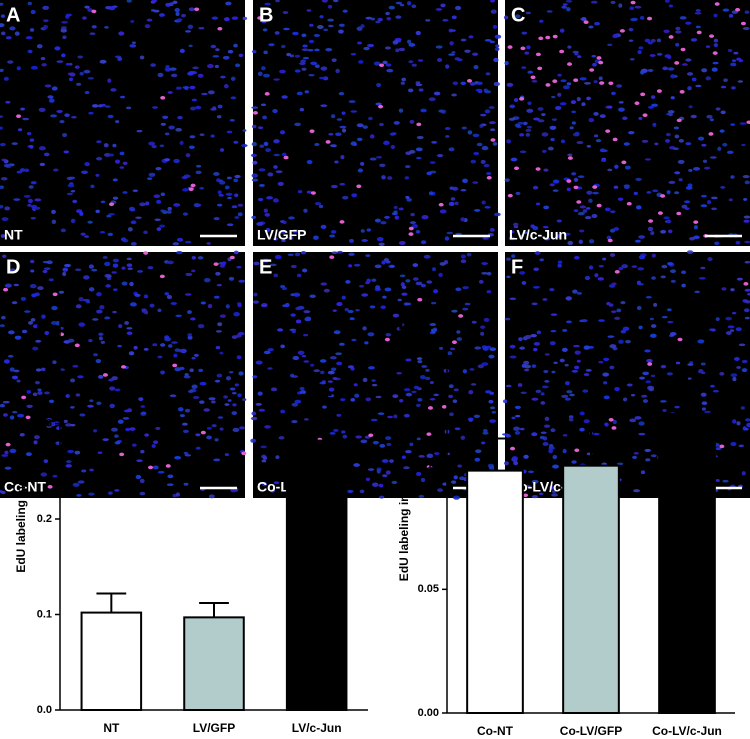  I want to click on panel-label: NT, so click(13, 235).